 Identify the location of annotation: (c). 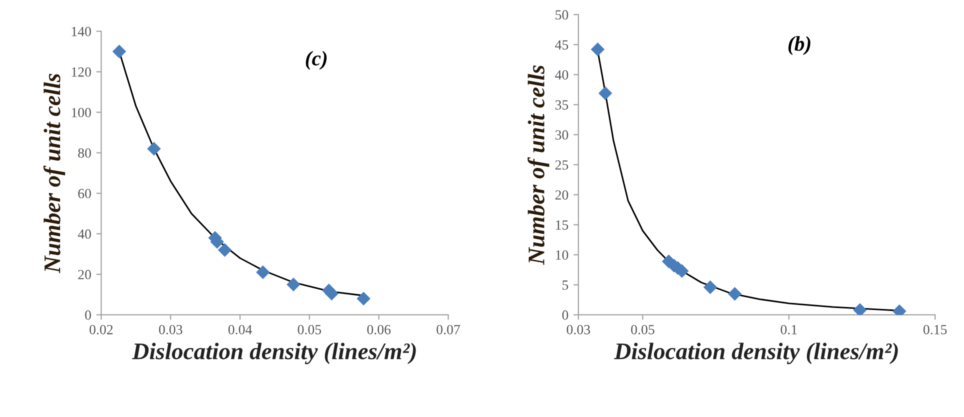
(316, 60).